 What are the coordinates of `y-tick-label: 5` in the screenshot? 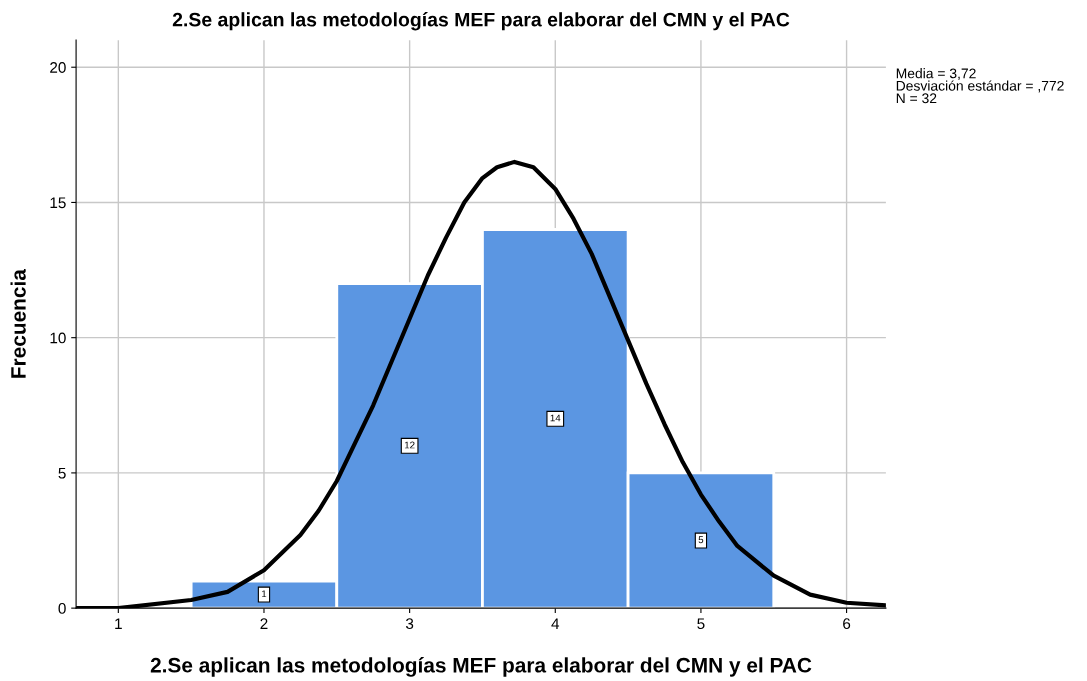 It's located at (62, 473).